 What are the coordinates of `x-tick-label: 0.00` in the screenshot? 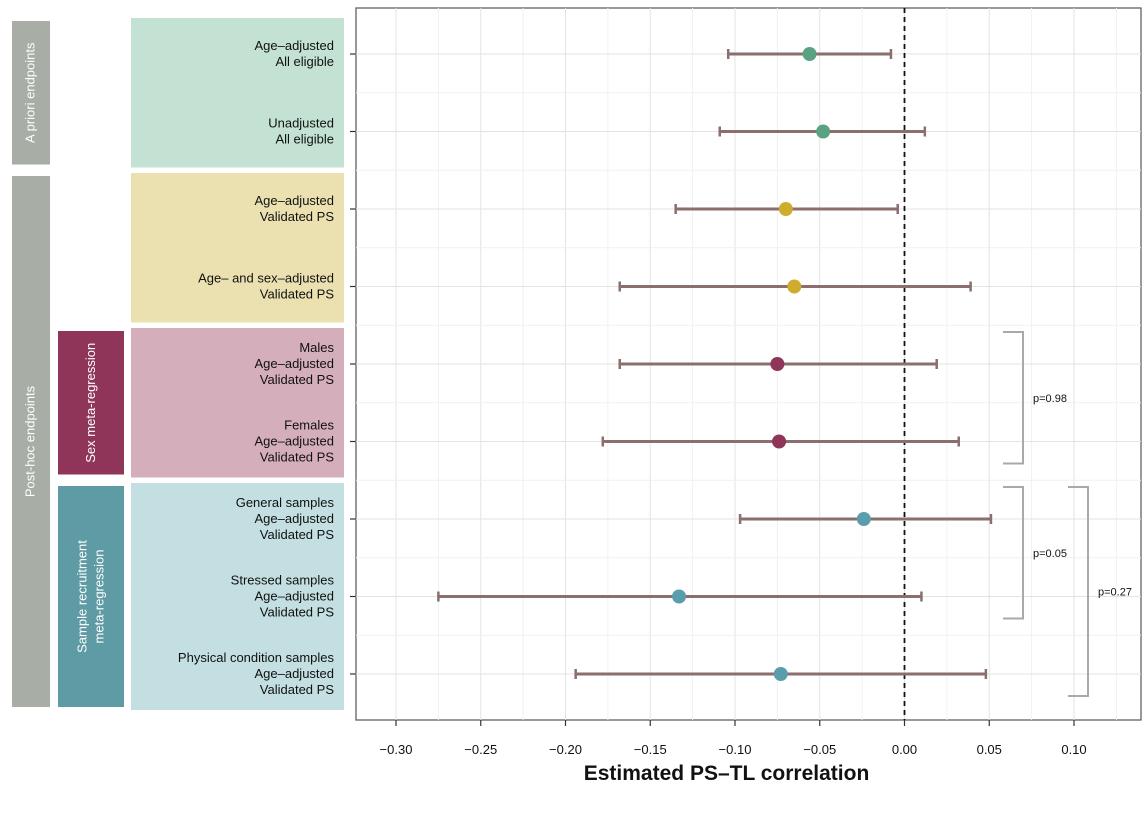 It's located at (904, 749).